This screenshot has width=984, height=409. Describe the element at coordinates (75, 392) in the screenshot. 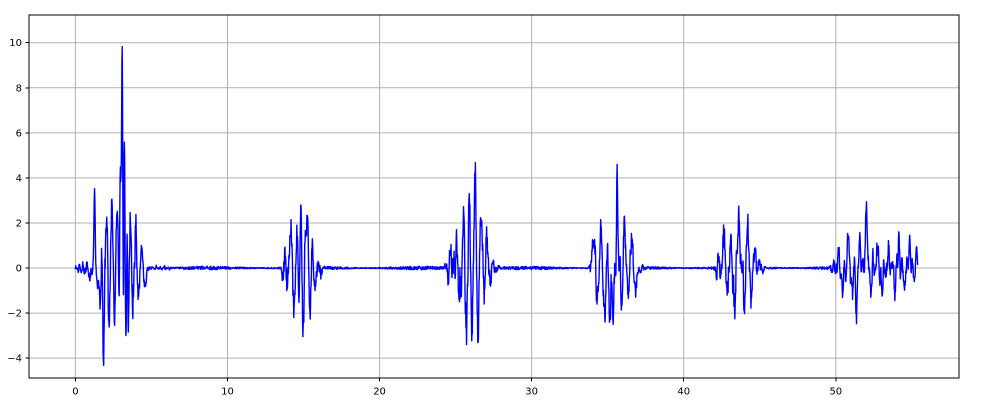

I see `x-tick-label: 0` at that location.